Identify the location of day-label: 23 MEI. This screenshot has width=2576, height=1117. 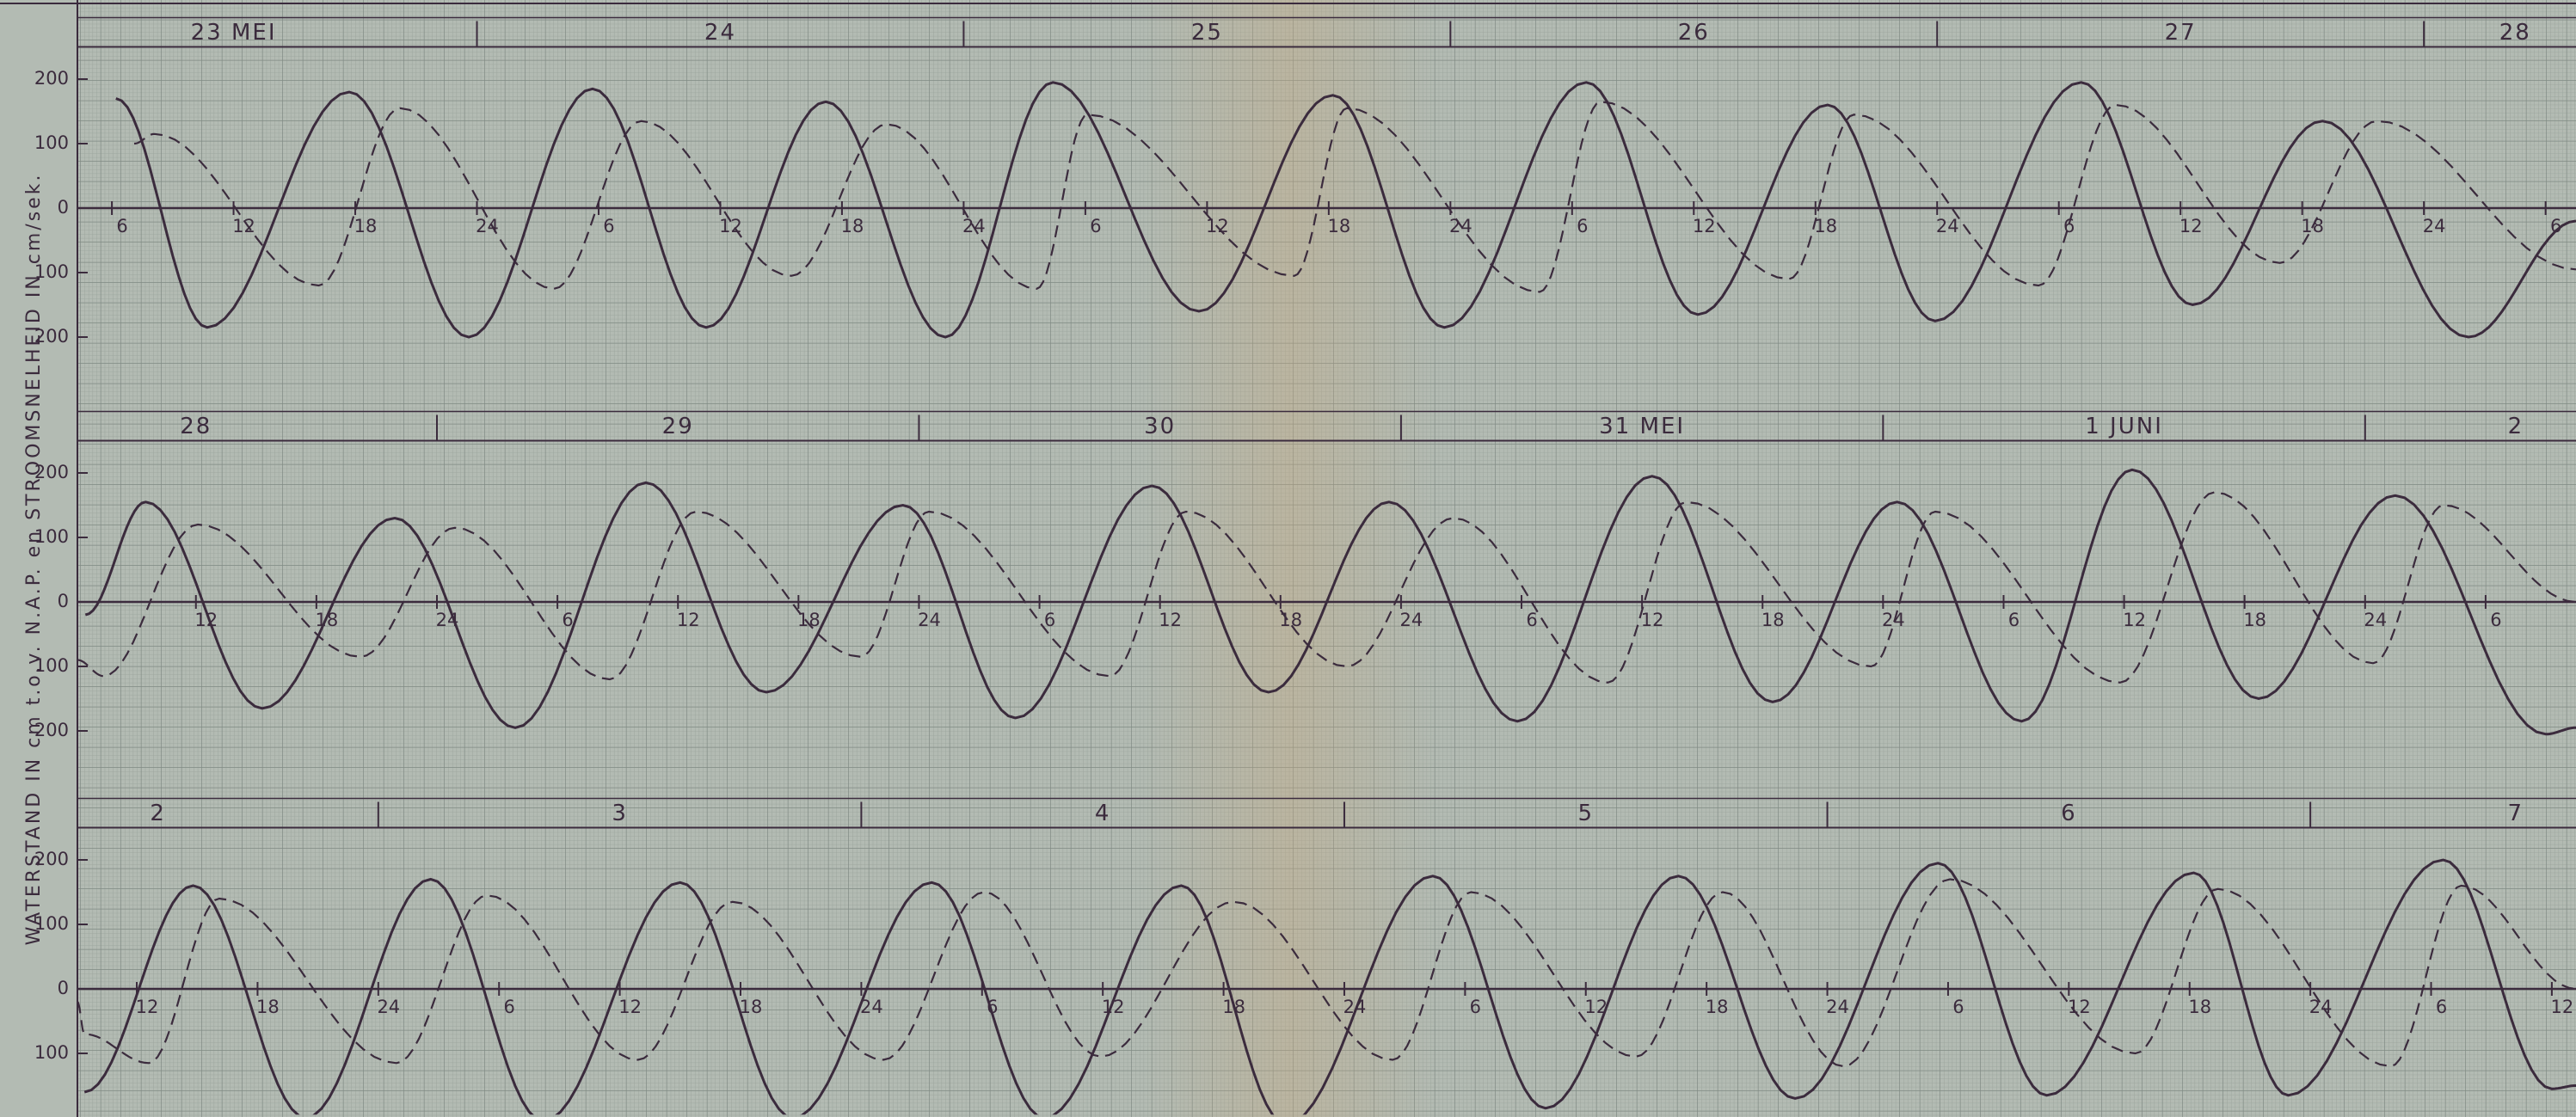
(234, 33).